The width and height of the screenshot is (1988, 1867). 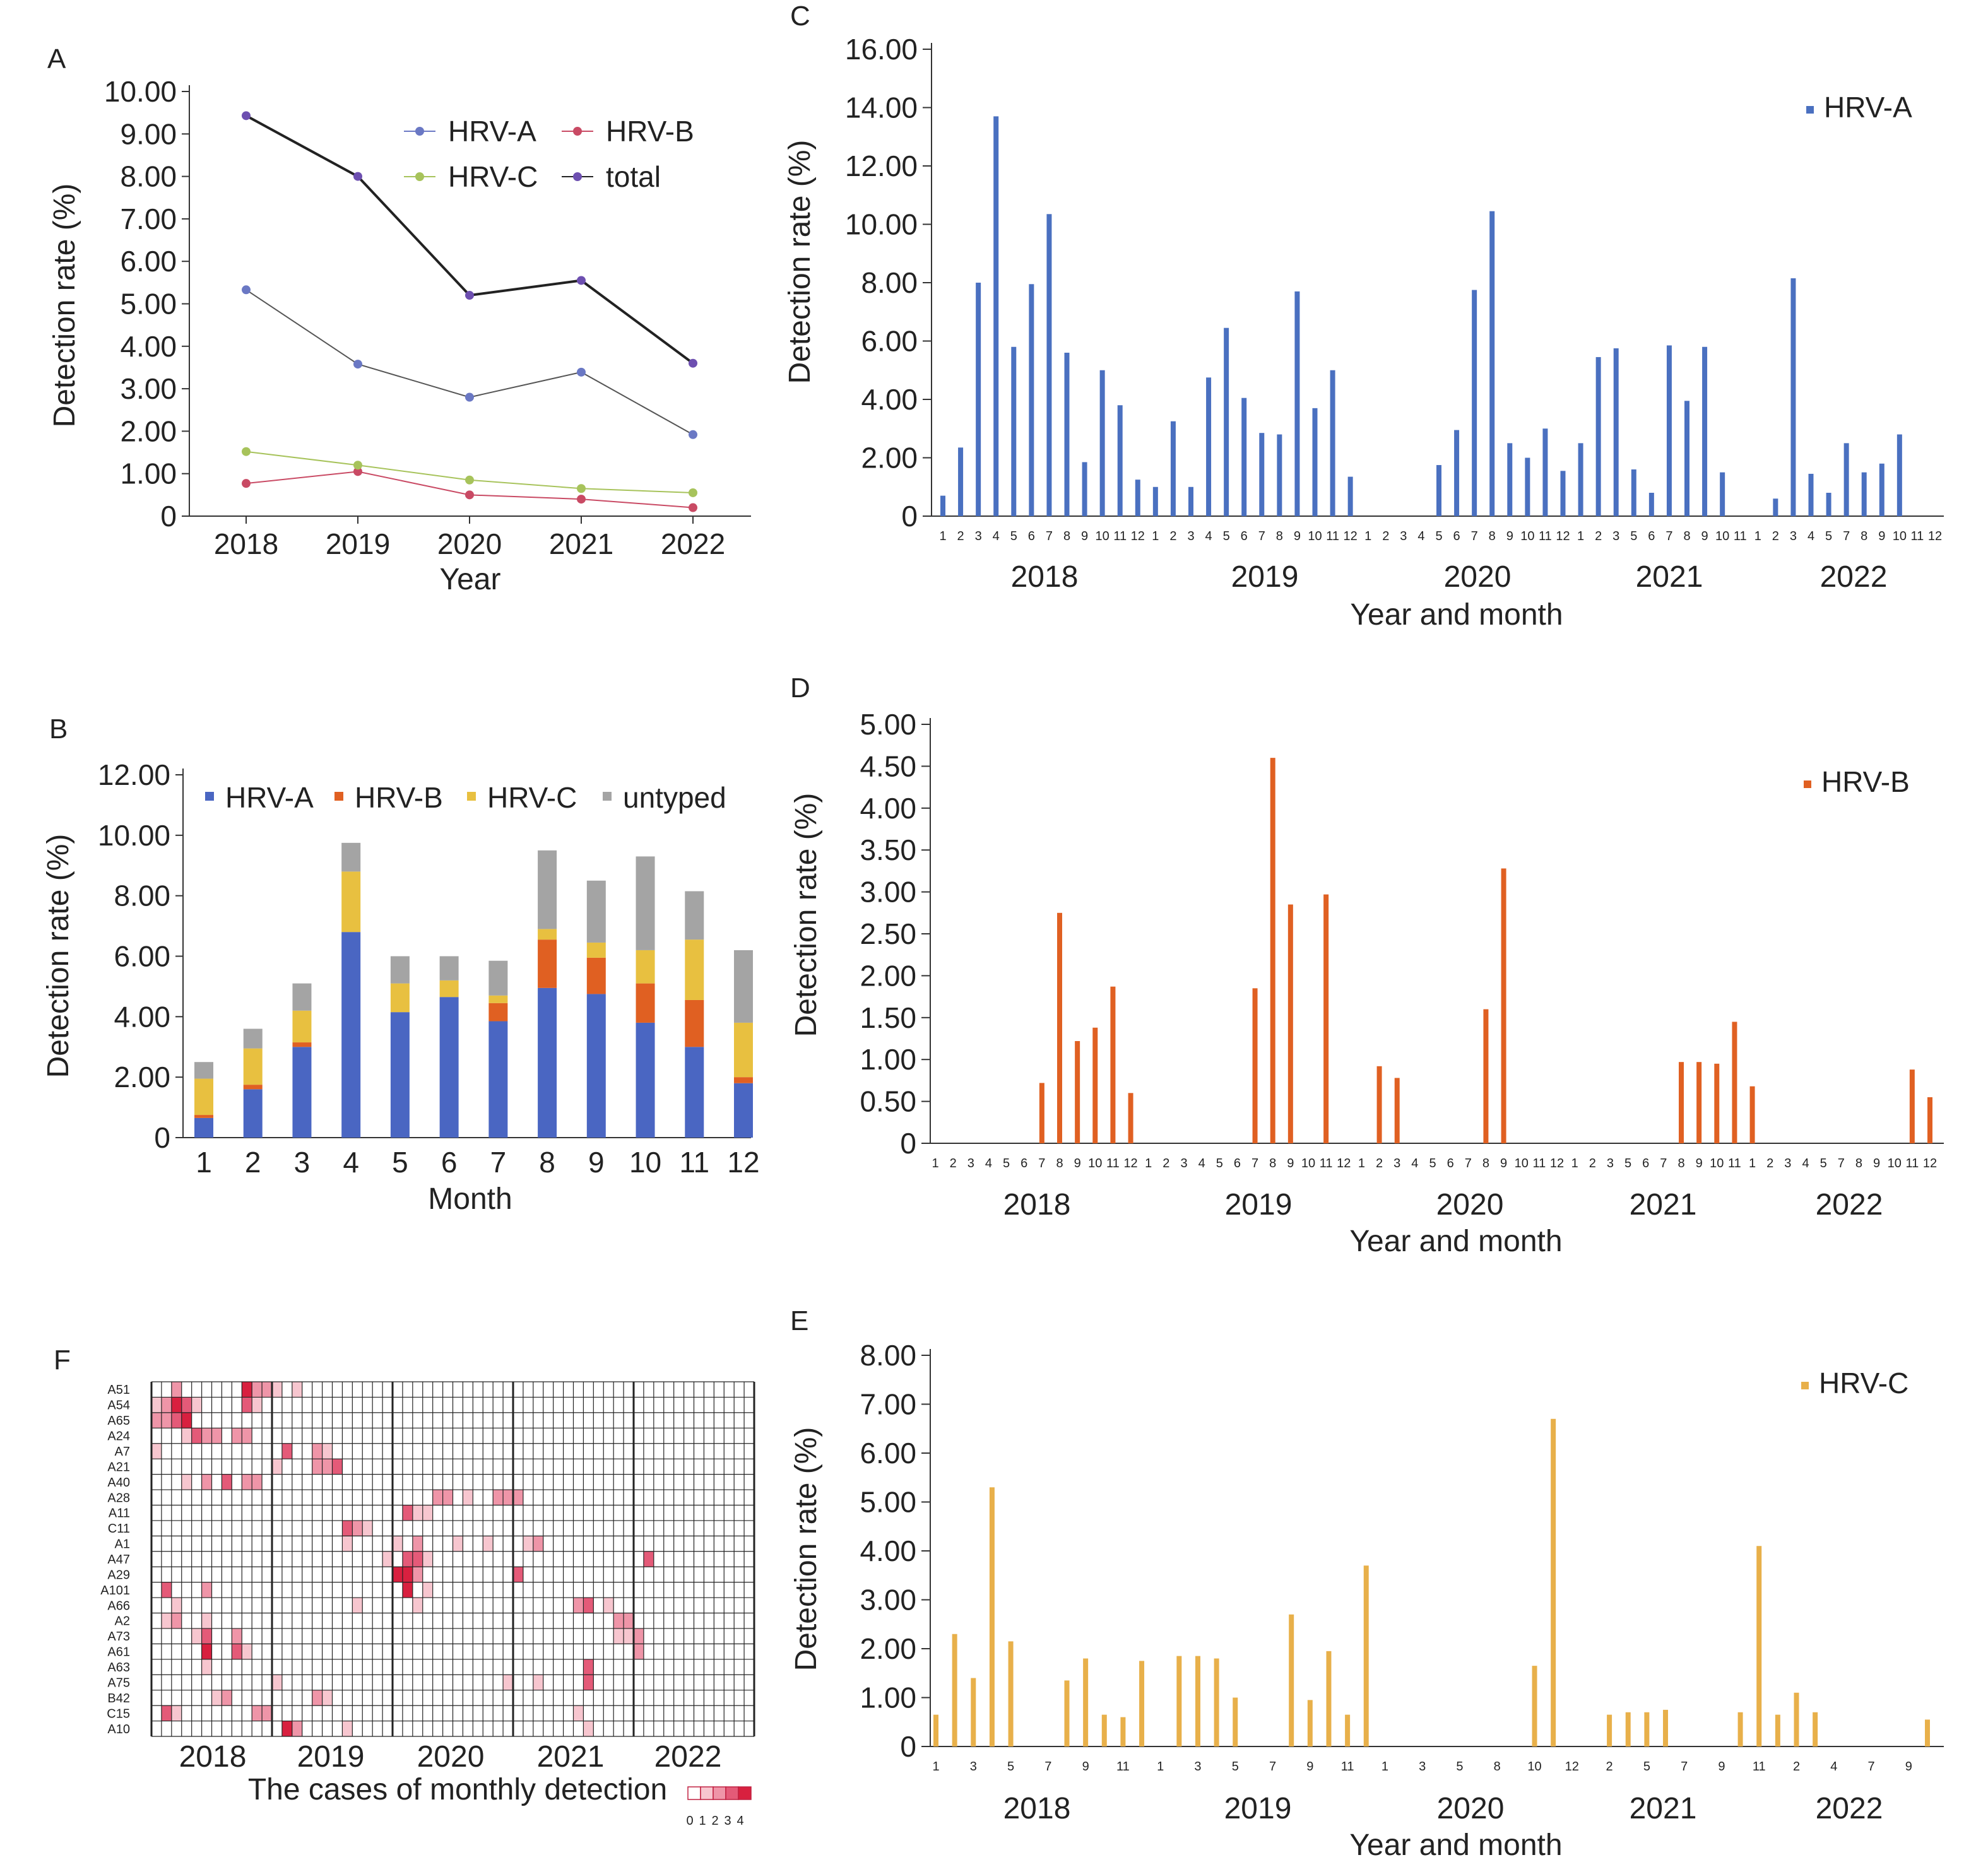 What do you see at coordinates (162, 1137) in the screenshot?
I see `y-tick-label: 0` at bounding box center [162, 1137].